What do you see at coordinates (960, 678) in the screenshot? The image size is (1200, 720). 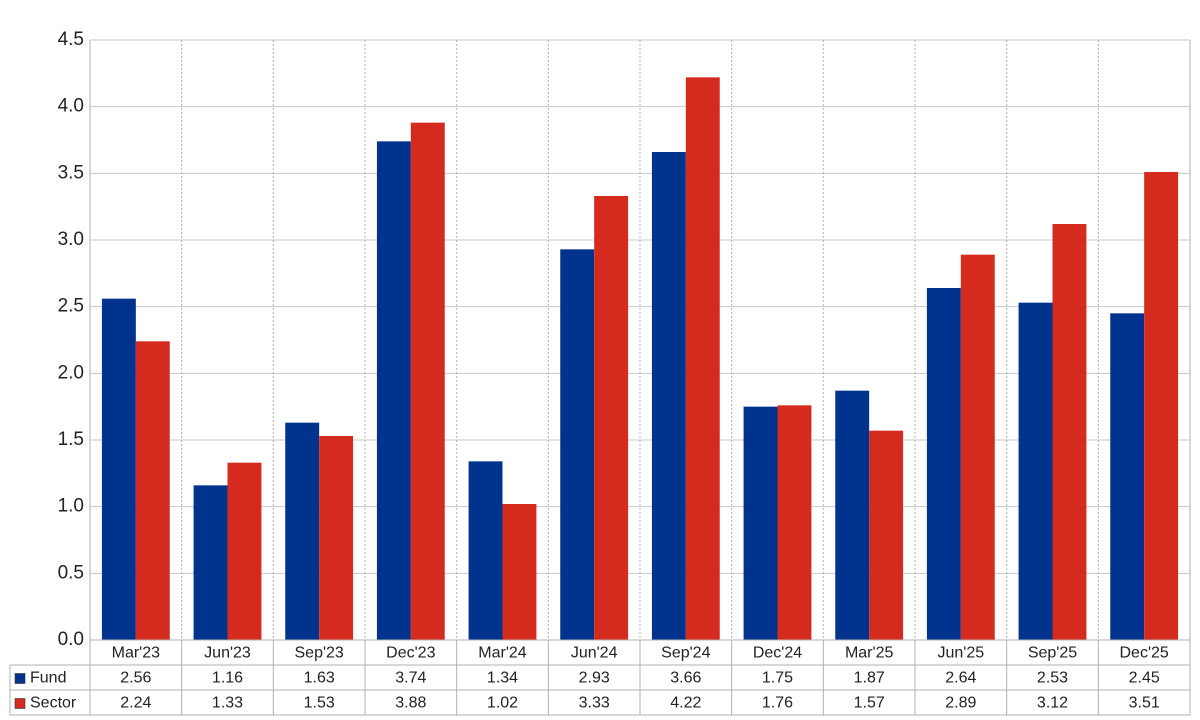 I see `table-value: 2.64` at bounding box center [960, 678].